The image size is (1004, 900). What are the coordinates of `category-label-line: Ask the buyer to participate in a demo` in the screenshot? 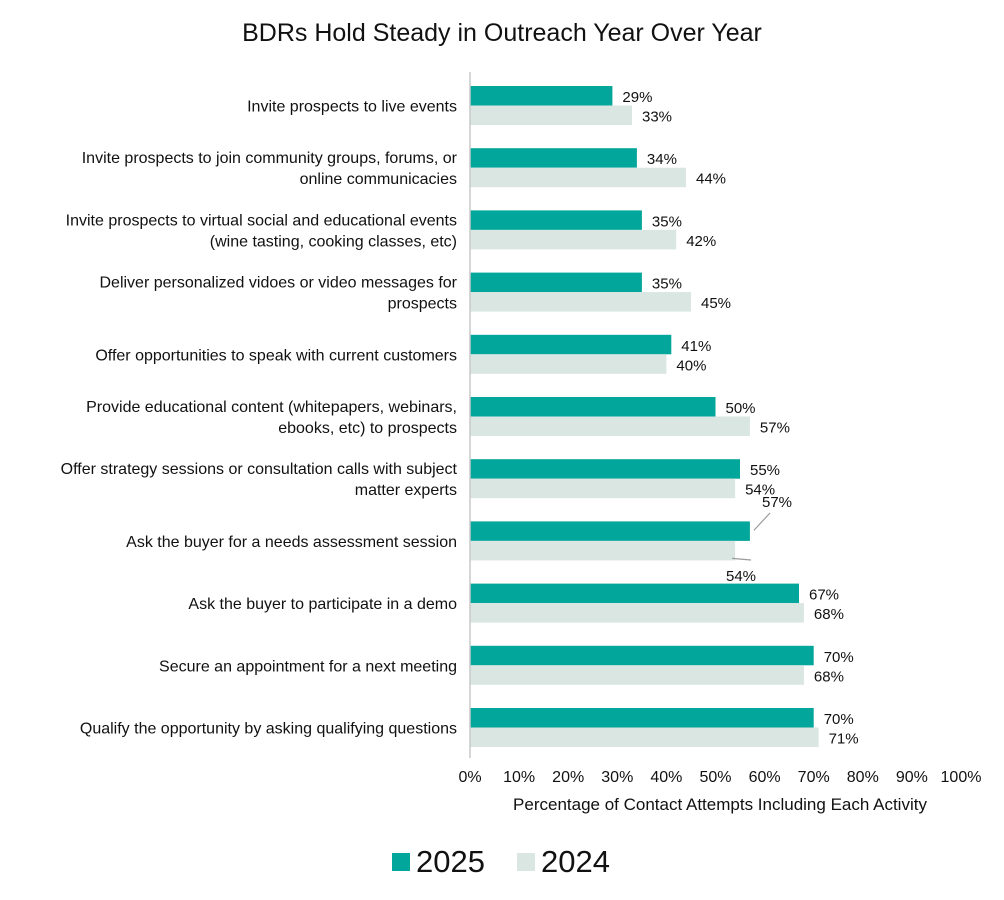 It's located at (322, 604).